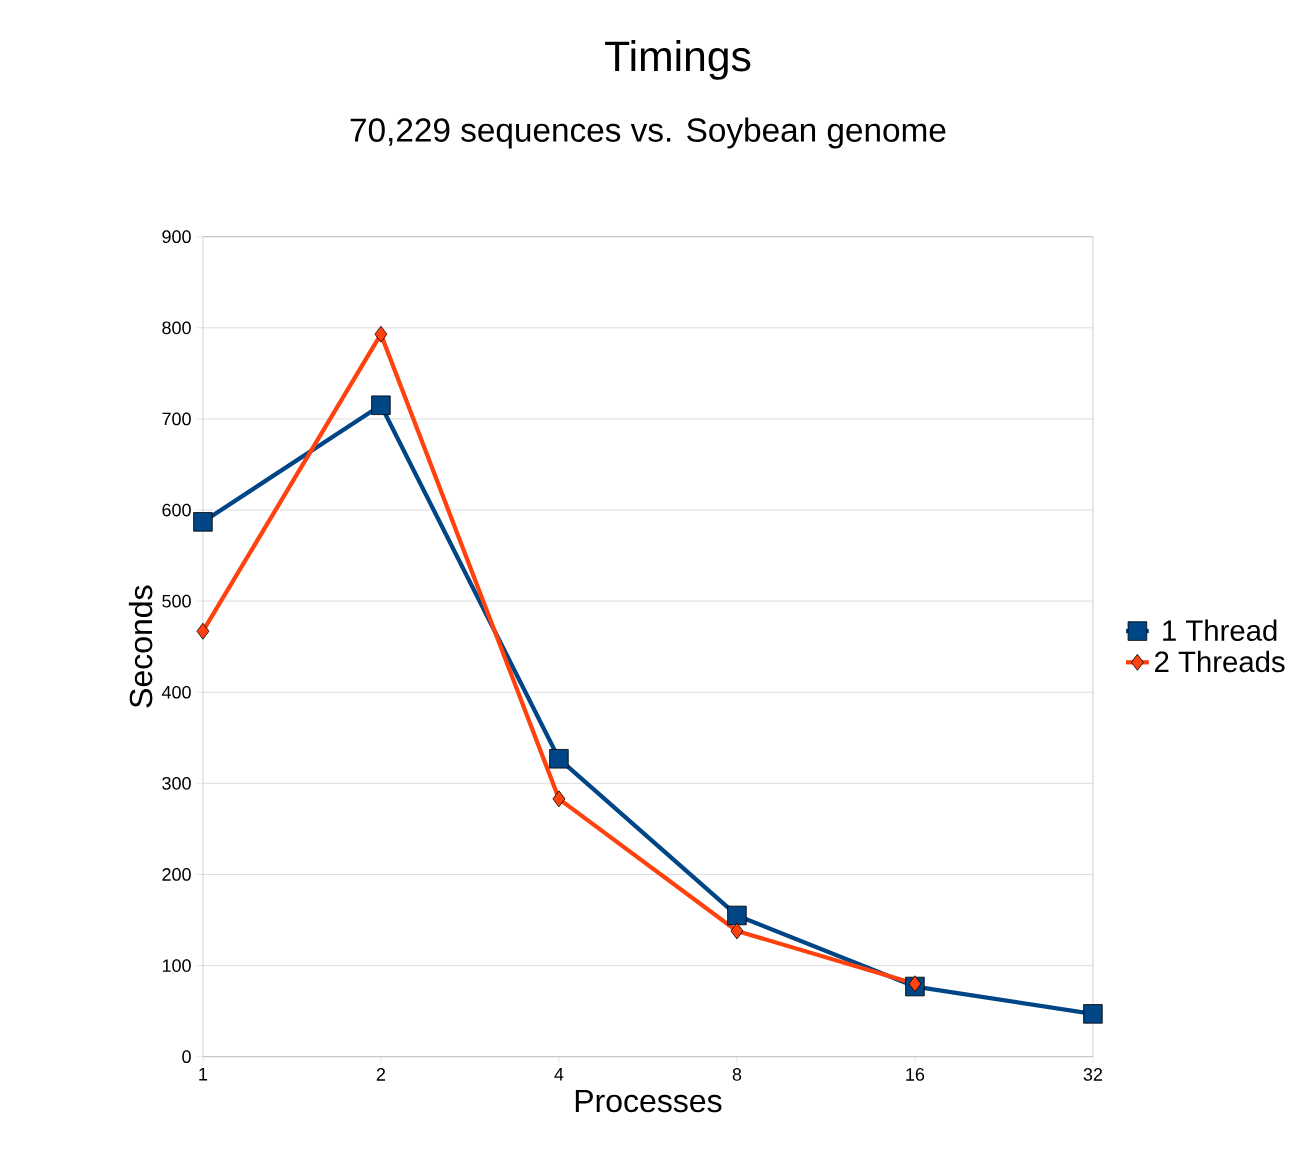 The width and height of the screenshot is (1308, 1151). I want to click on y-axis-title: Seconds, so click(140, 646).